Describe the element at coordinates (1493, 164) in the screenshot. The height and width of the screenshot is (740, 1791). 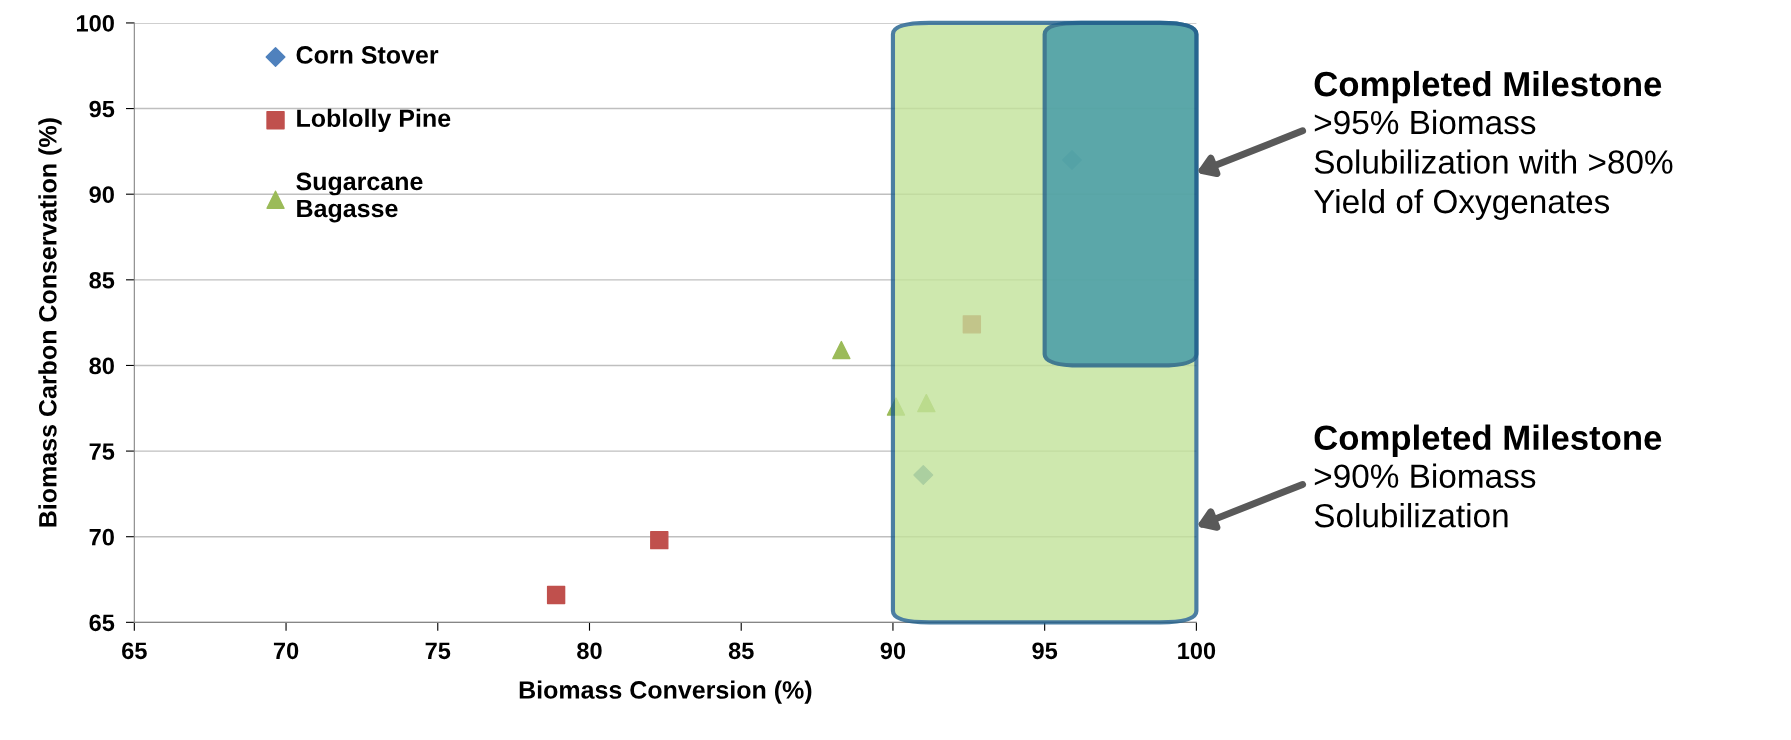
I see `text: >95% Biomass Solubilization with >80% Yield of Oxygenates` at that location.